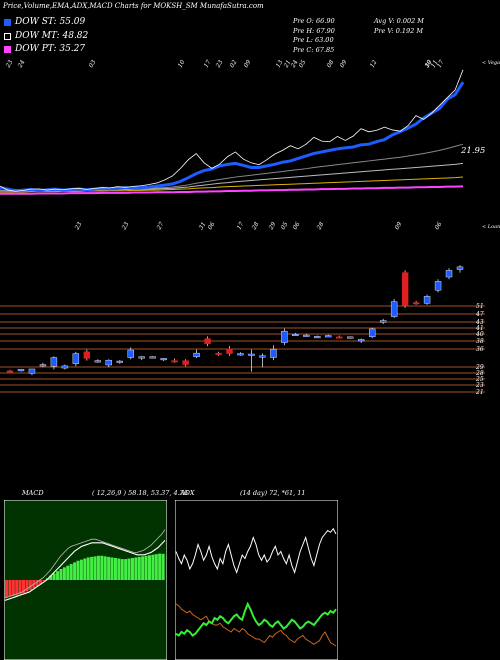 The image size is (500, 660). What do you see at coordinates (314, 30) in the screenshot?
I see `info-high: Pre H: 67.90` at bounding box center [314, 30].